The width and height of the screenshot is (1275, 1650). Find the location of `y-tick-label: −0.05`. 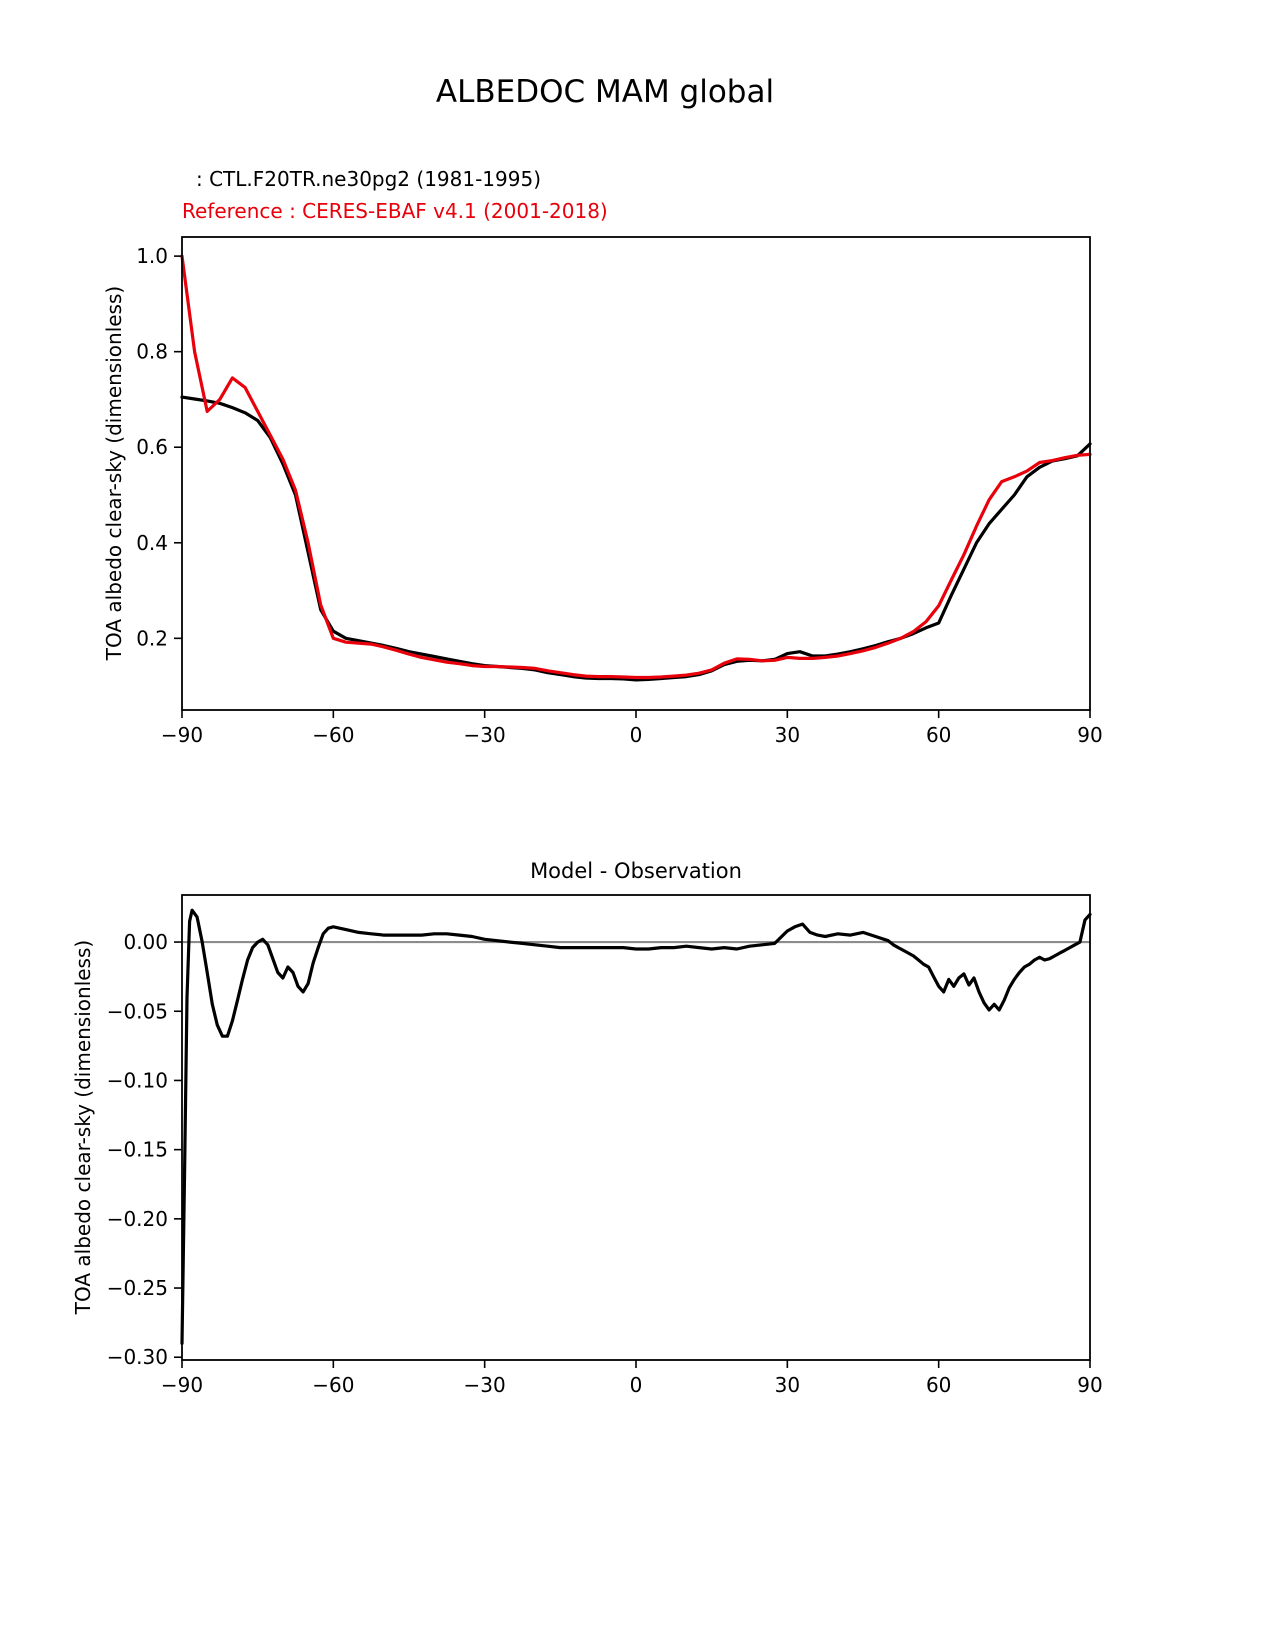

y-tick-label: −0.05 is located at coordinates (137, 1011).